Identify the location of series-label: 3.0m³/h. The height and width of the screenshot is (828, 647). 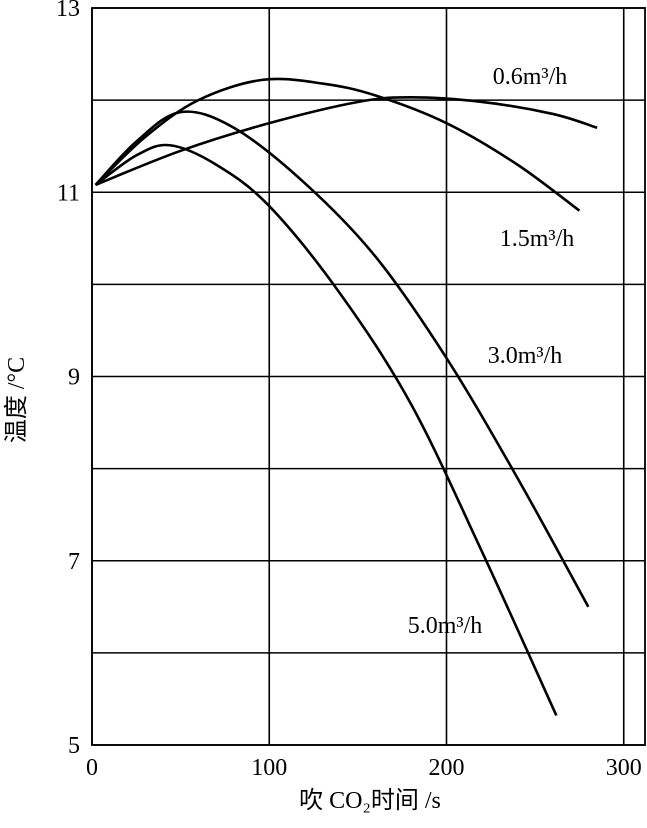
(525, 356).